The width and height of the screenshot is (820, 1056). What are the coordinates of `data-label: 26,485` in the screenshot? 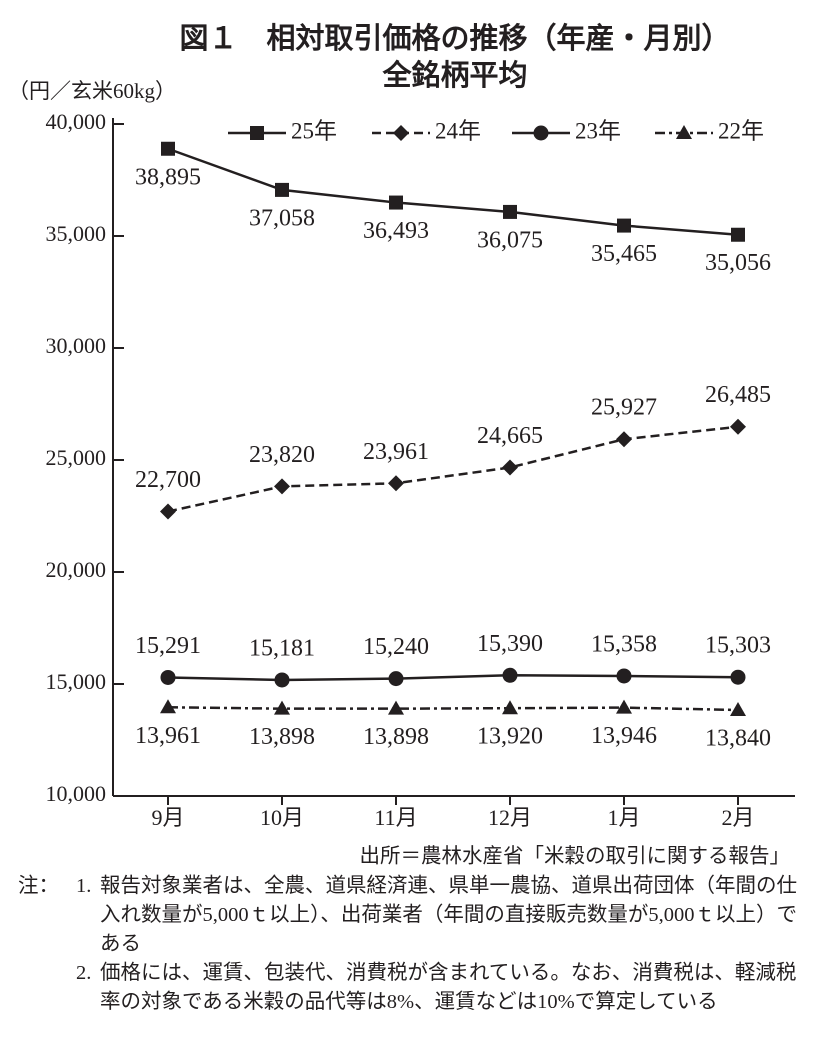 It's located at (738, 395).